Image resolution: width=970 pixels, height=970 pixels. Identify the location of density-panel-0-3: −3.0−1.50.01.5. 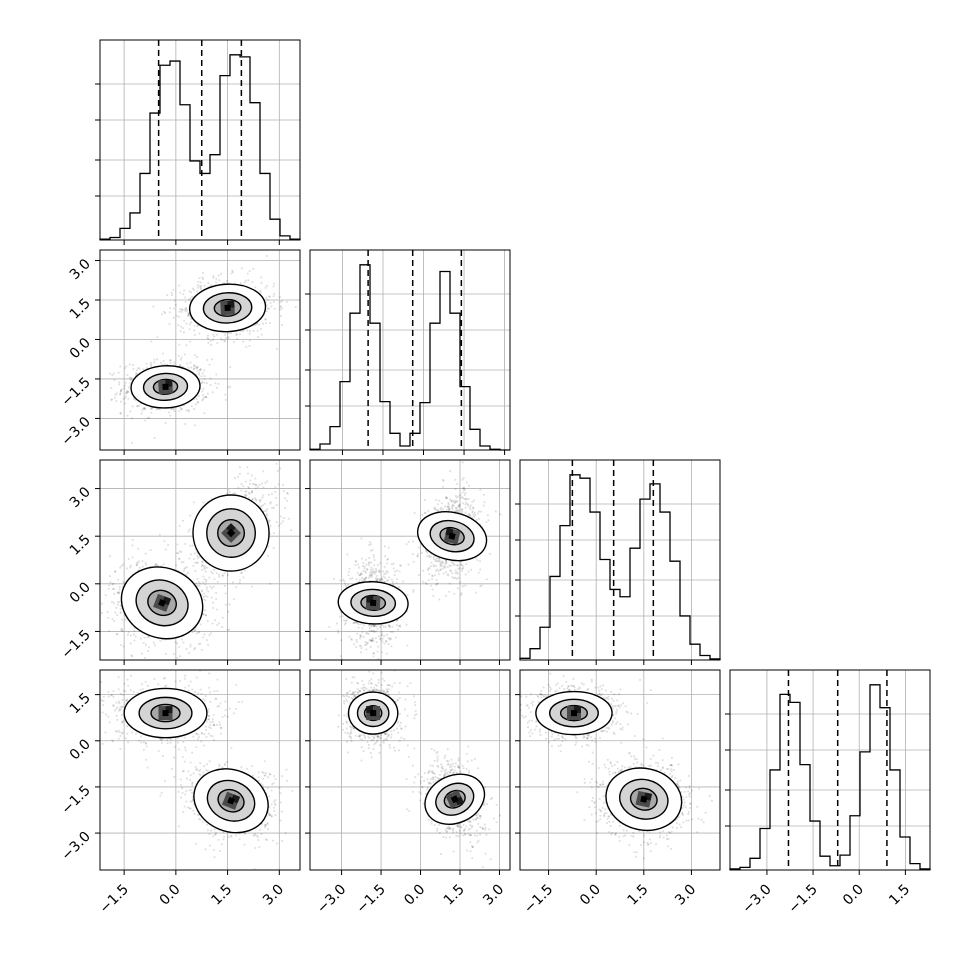
(179, 770).